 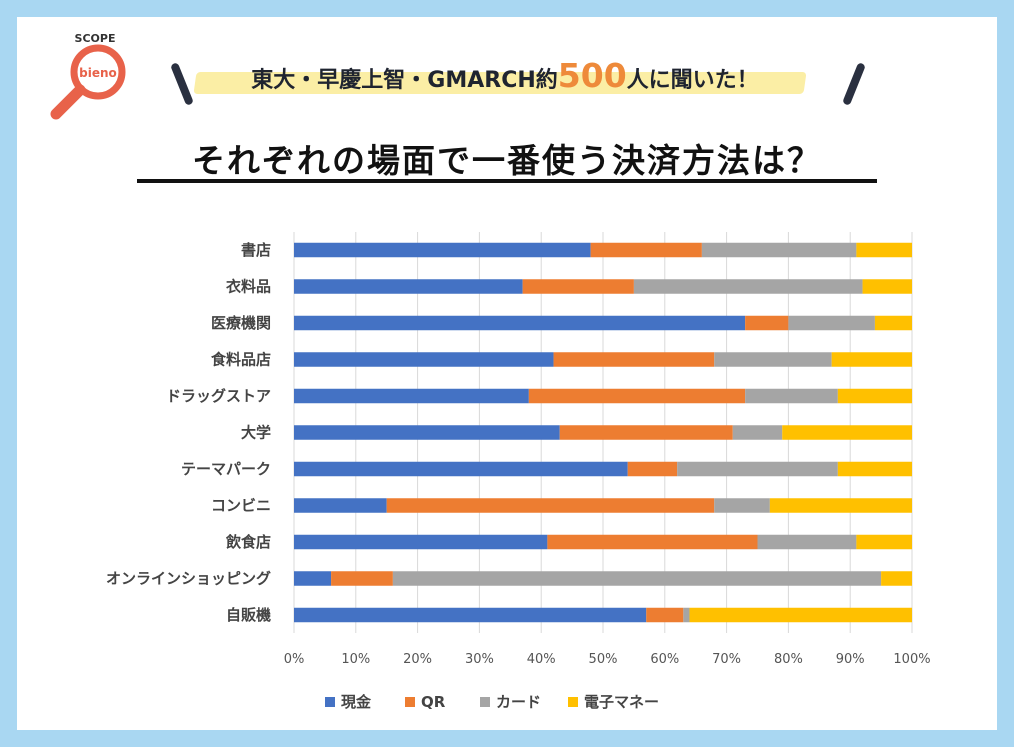 What do you see at coordinates (417, 659) in the screenshot?
I see `x-tick-label: 20%` at bounding box center [417, 659].